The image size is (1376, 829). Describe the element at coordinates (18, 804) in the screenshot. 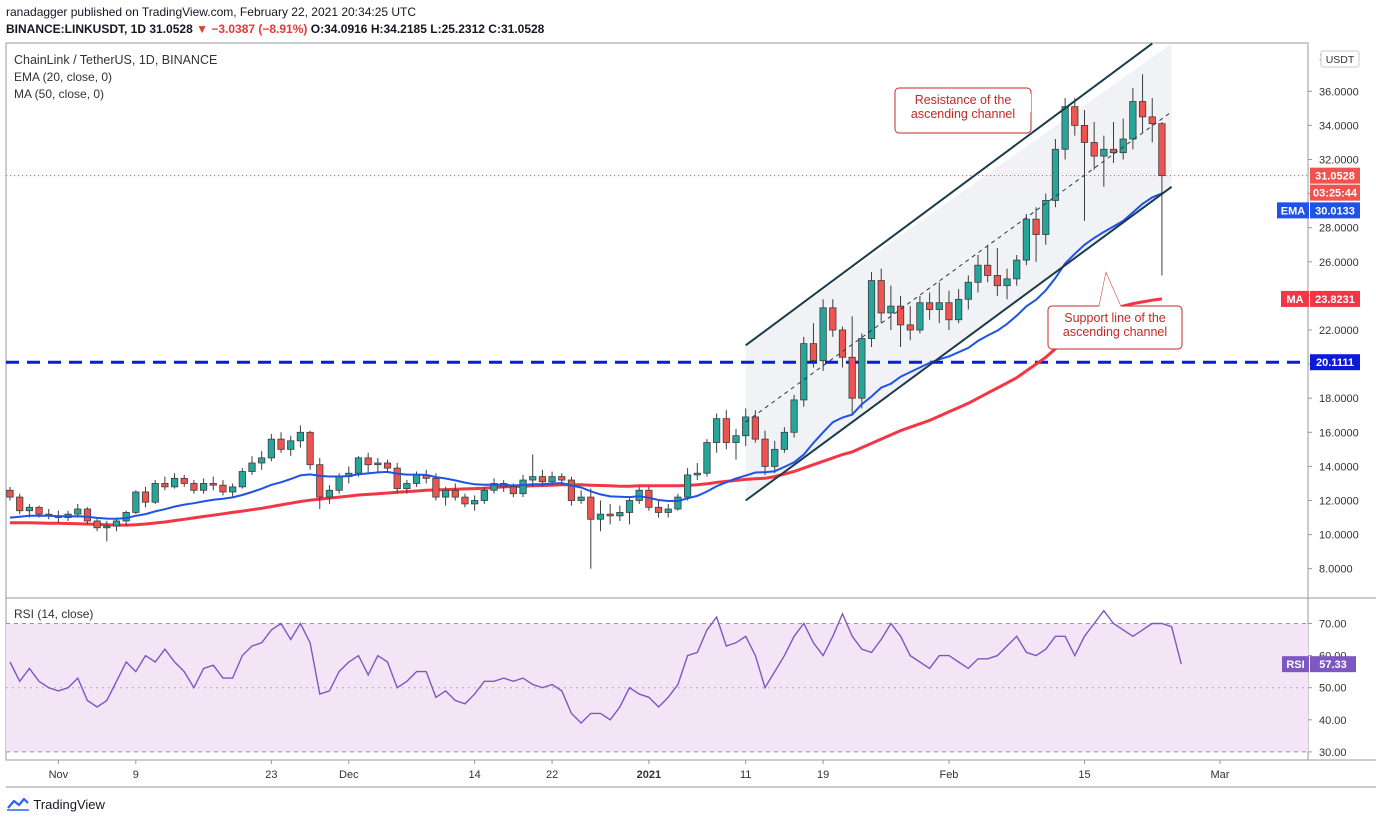

I see `tradingview-cloud-icon` at that location.